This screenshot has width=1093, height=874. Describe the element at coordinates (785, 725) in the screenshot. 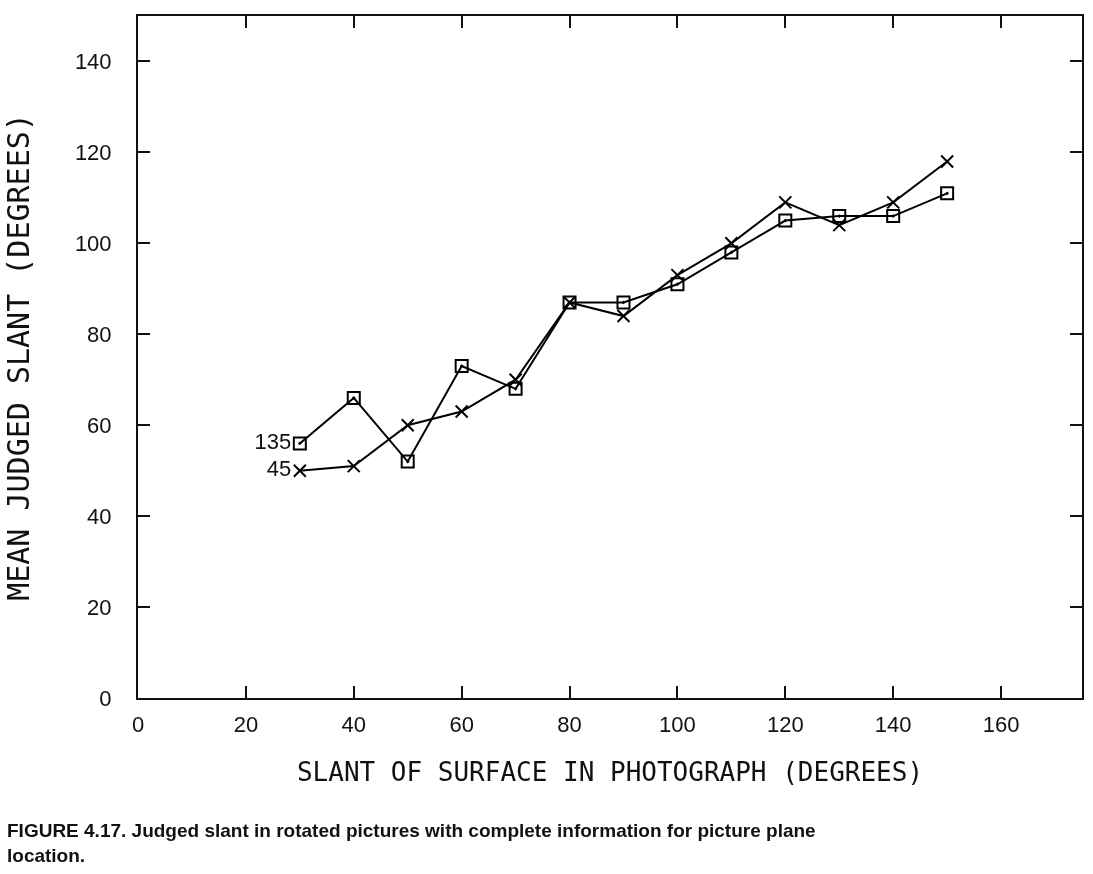

I see `x-tick-label: 120` at that location.